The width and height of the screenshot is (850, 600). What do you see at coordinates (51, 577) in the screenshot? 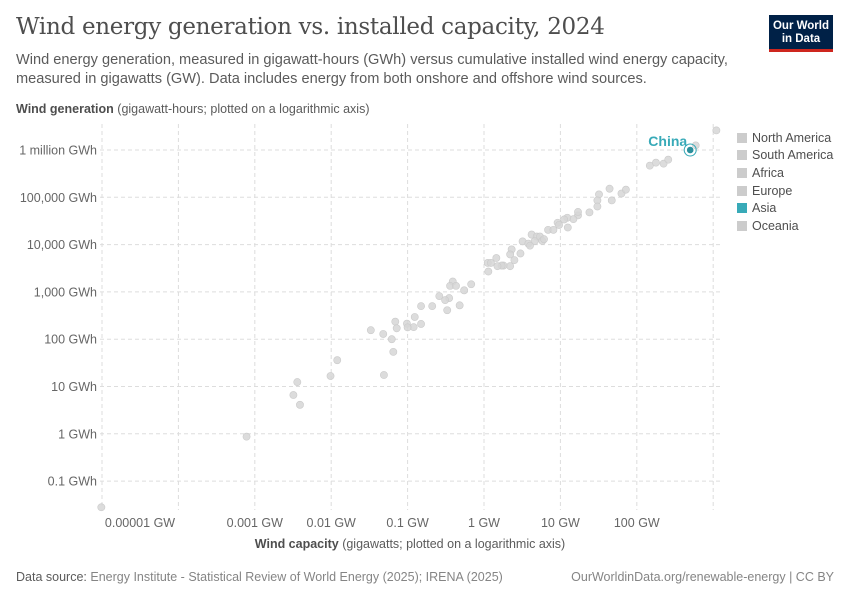
I see `data-source-label: Data source:` at bounding box center [51, 577].